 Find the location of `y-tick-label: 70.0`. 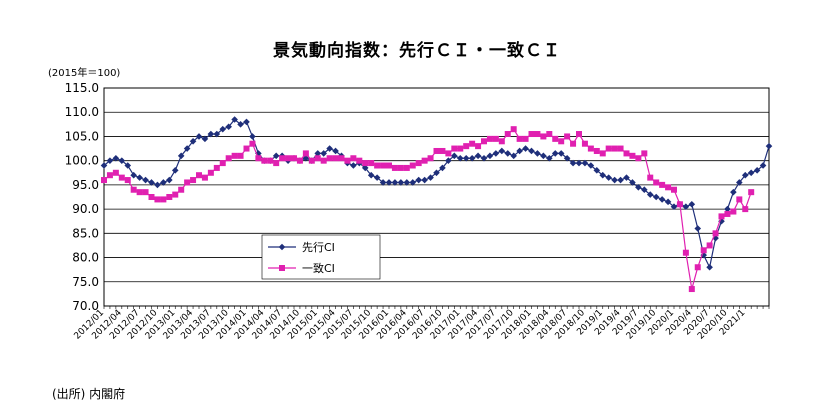

y-tick-label: 70.0 is located at coordinates (85, 306).